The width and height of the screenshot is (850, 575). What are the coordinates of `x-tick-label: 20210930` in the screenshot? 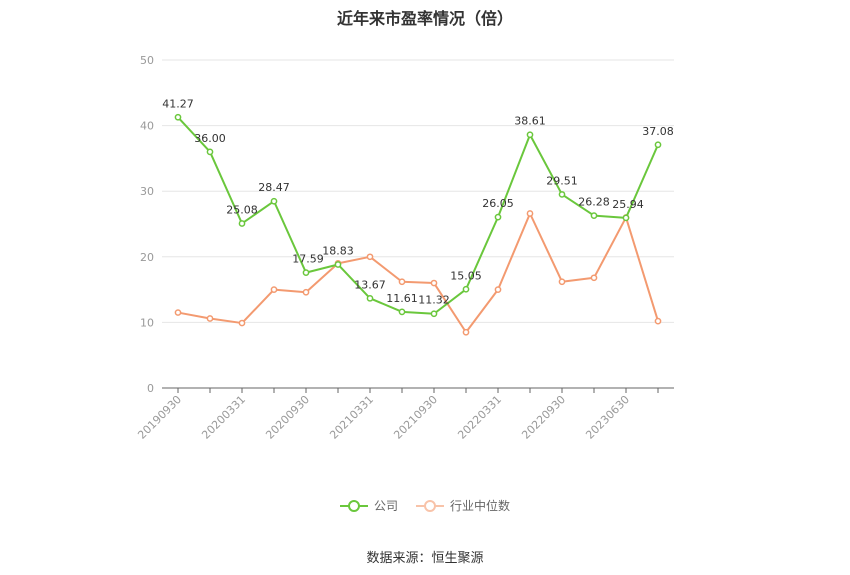 It's located at (415, 417).